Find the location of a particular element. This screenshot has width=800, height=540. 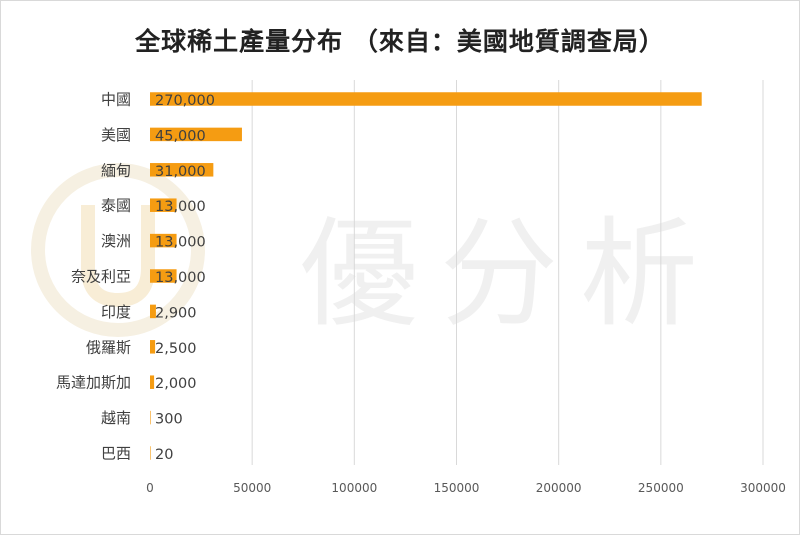

category-label: 俄羅斯 is located at coordinates (108, 347).